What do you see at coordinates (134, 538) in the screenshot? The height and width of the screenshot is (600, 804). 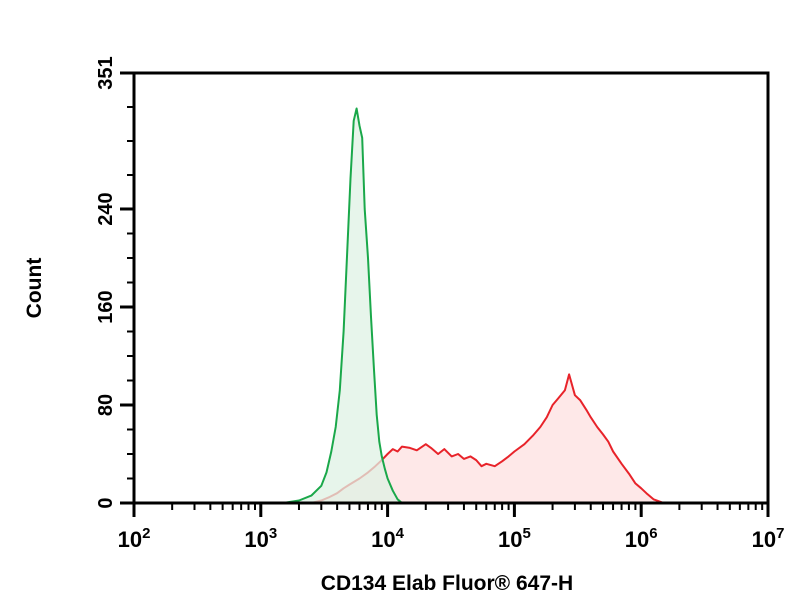 I see `x-tick-label: 10²` at bounding box center [134, 538].